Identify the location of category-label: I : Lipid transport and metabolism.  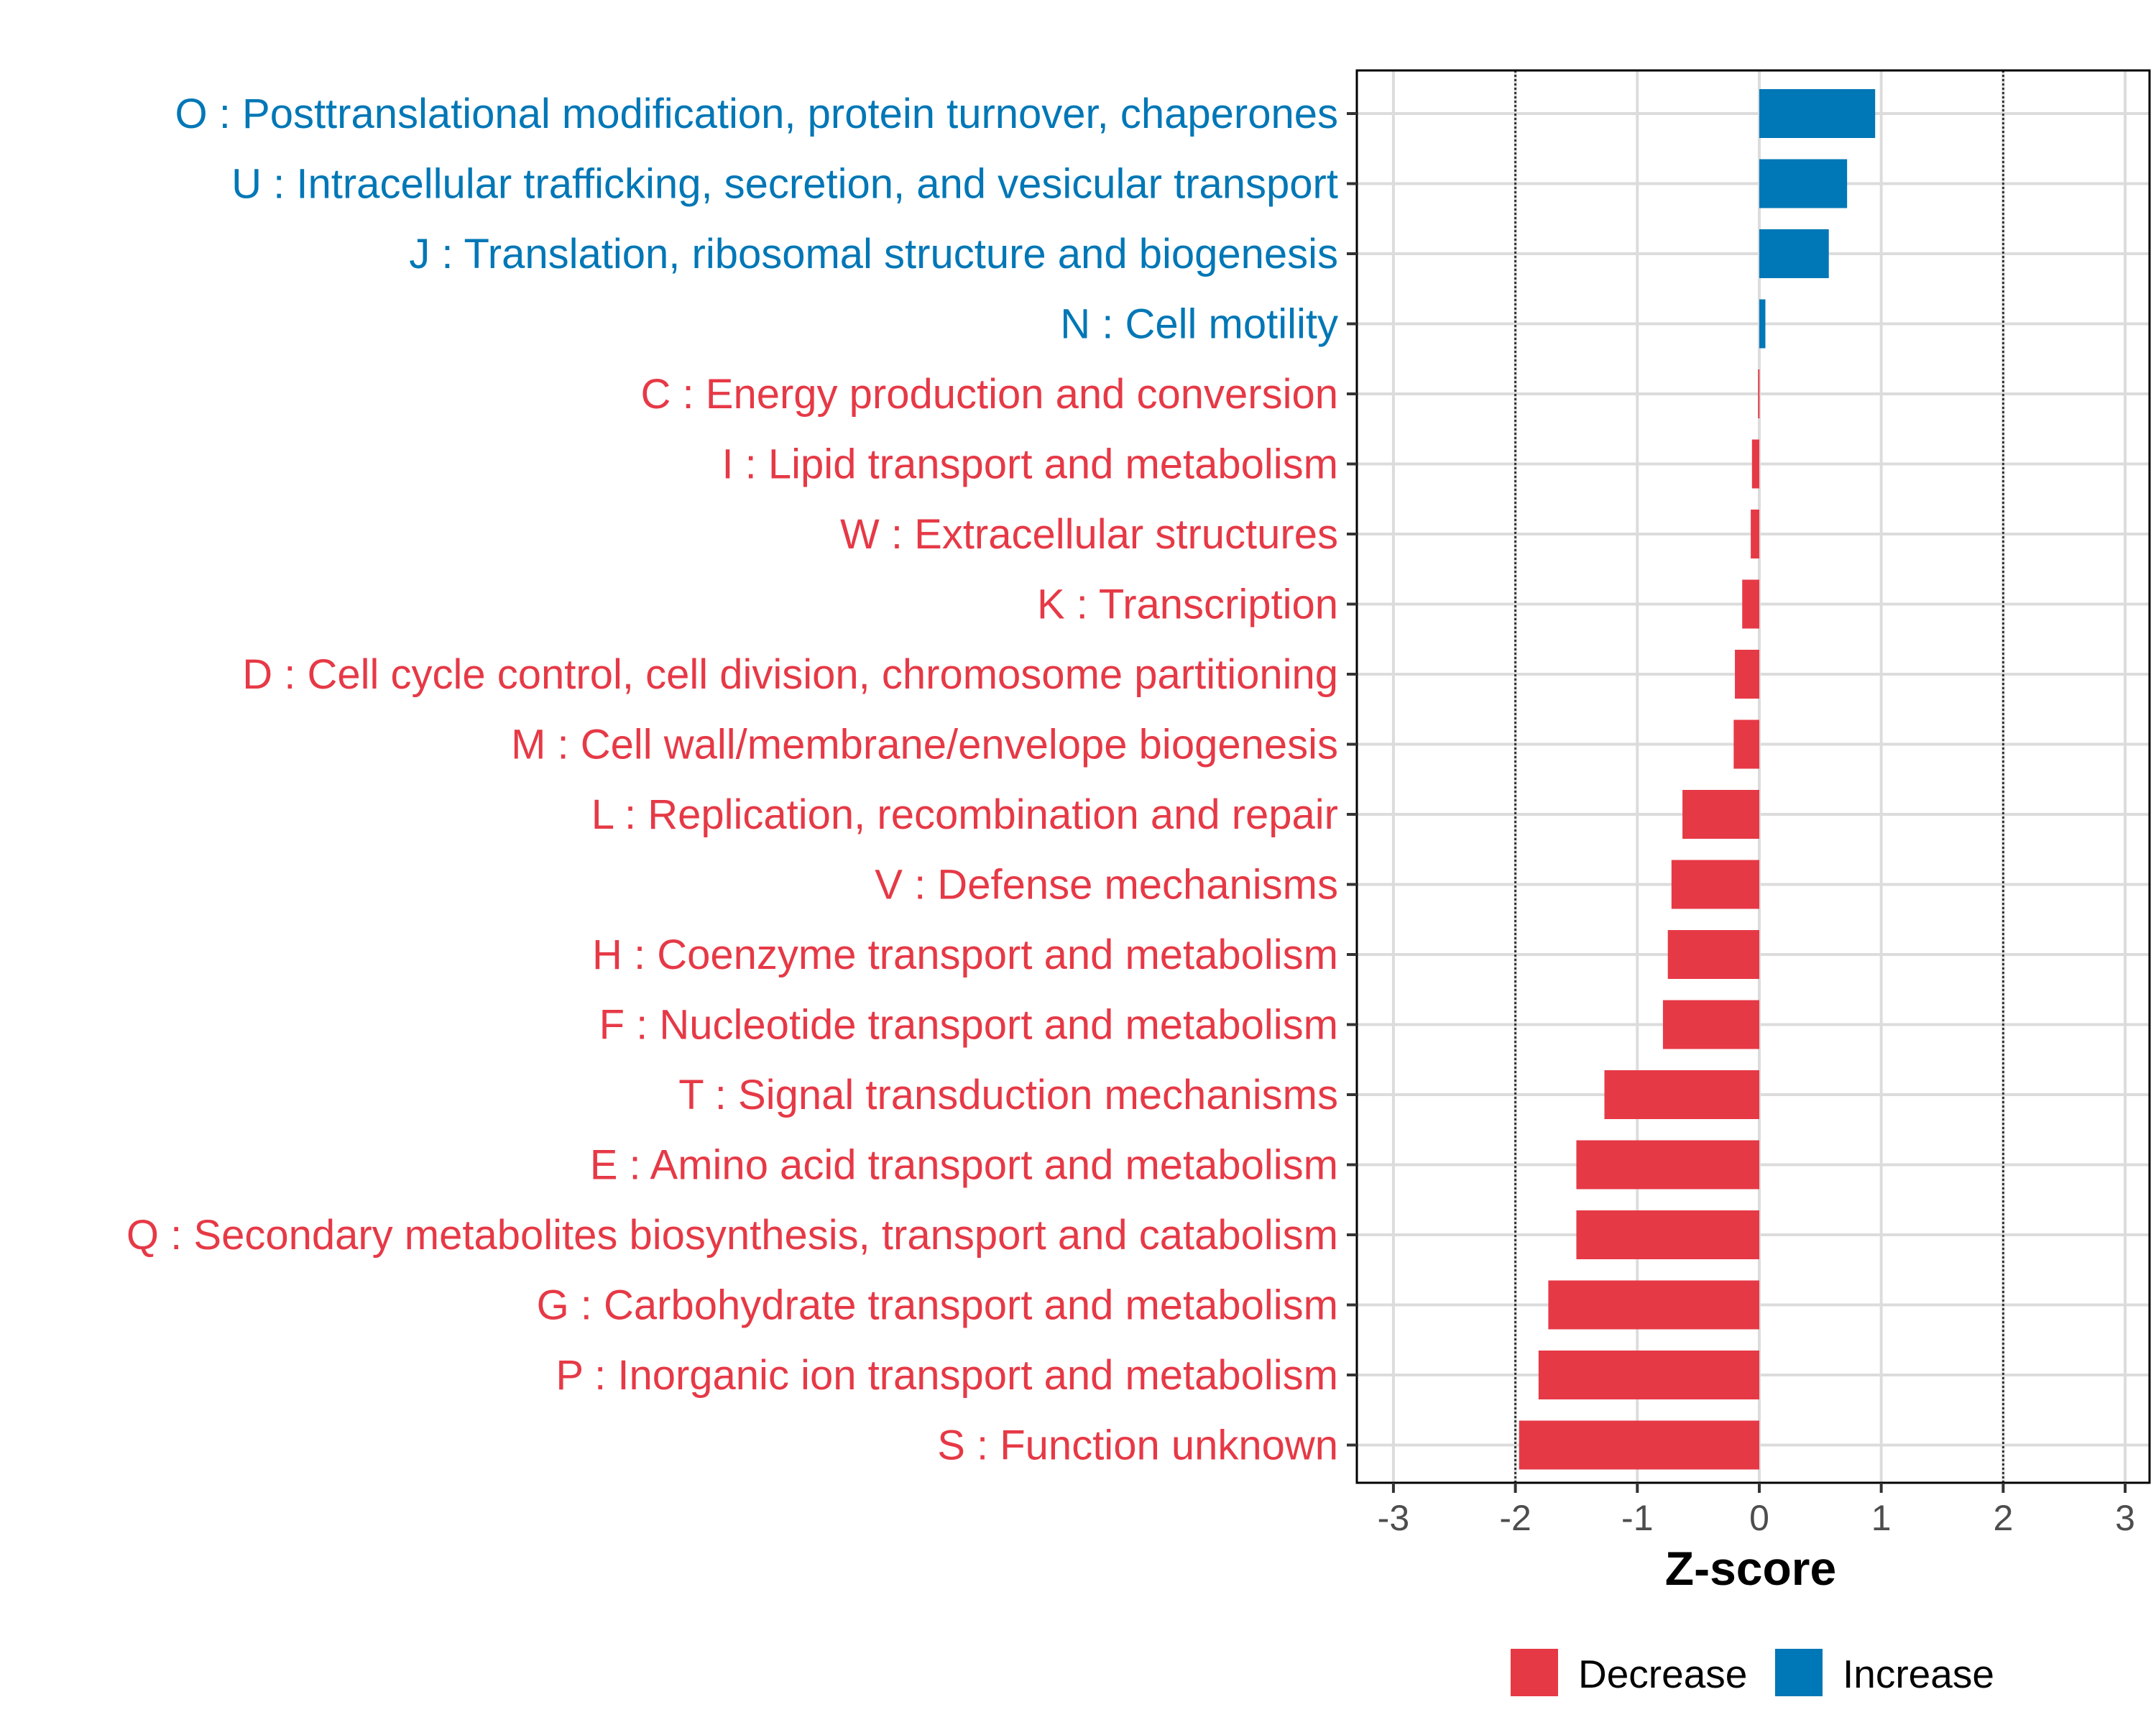
(1030, 464).